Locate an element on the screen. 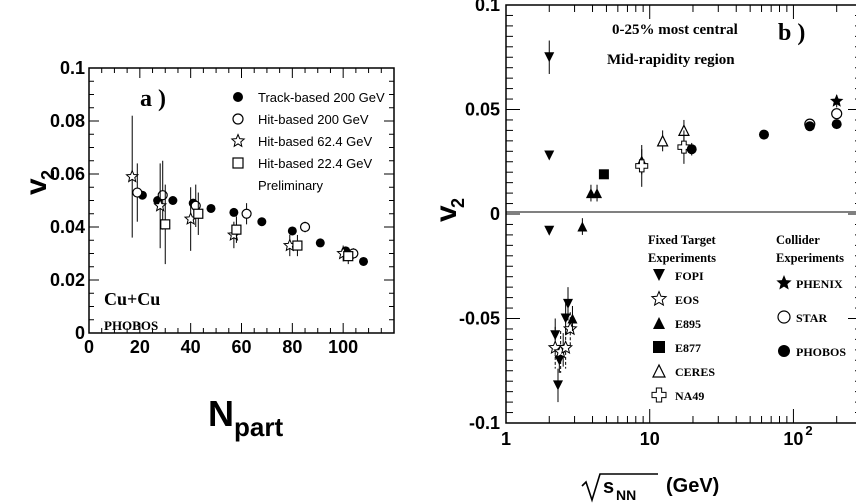 The width and height of the screenshot is (856, 504). panel-b-xlabel-nn: NN is located at coordinates (626, 495).